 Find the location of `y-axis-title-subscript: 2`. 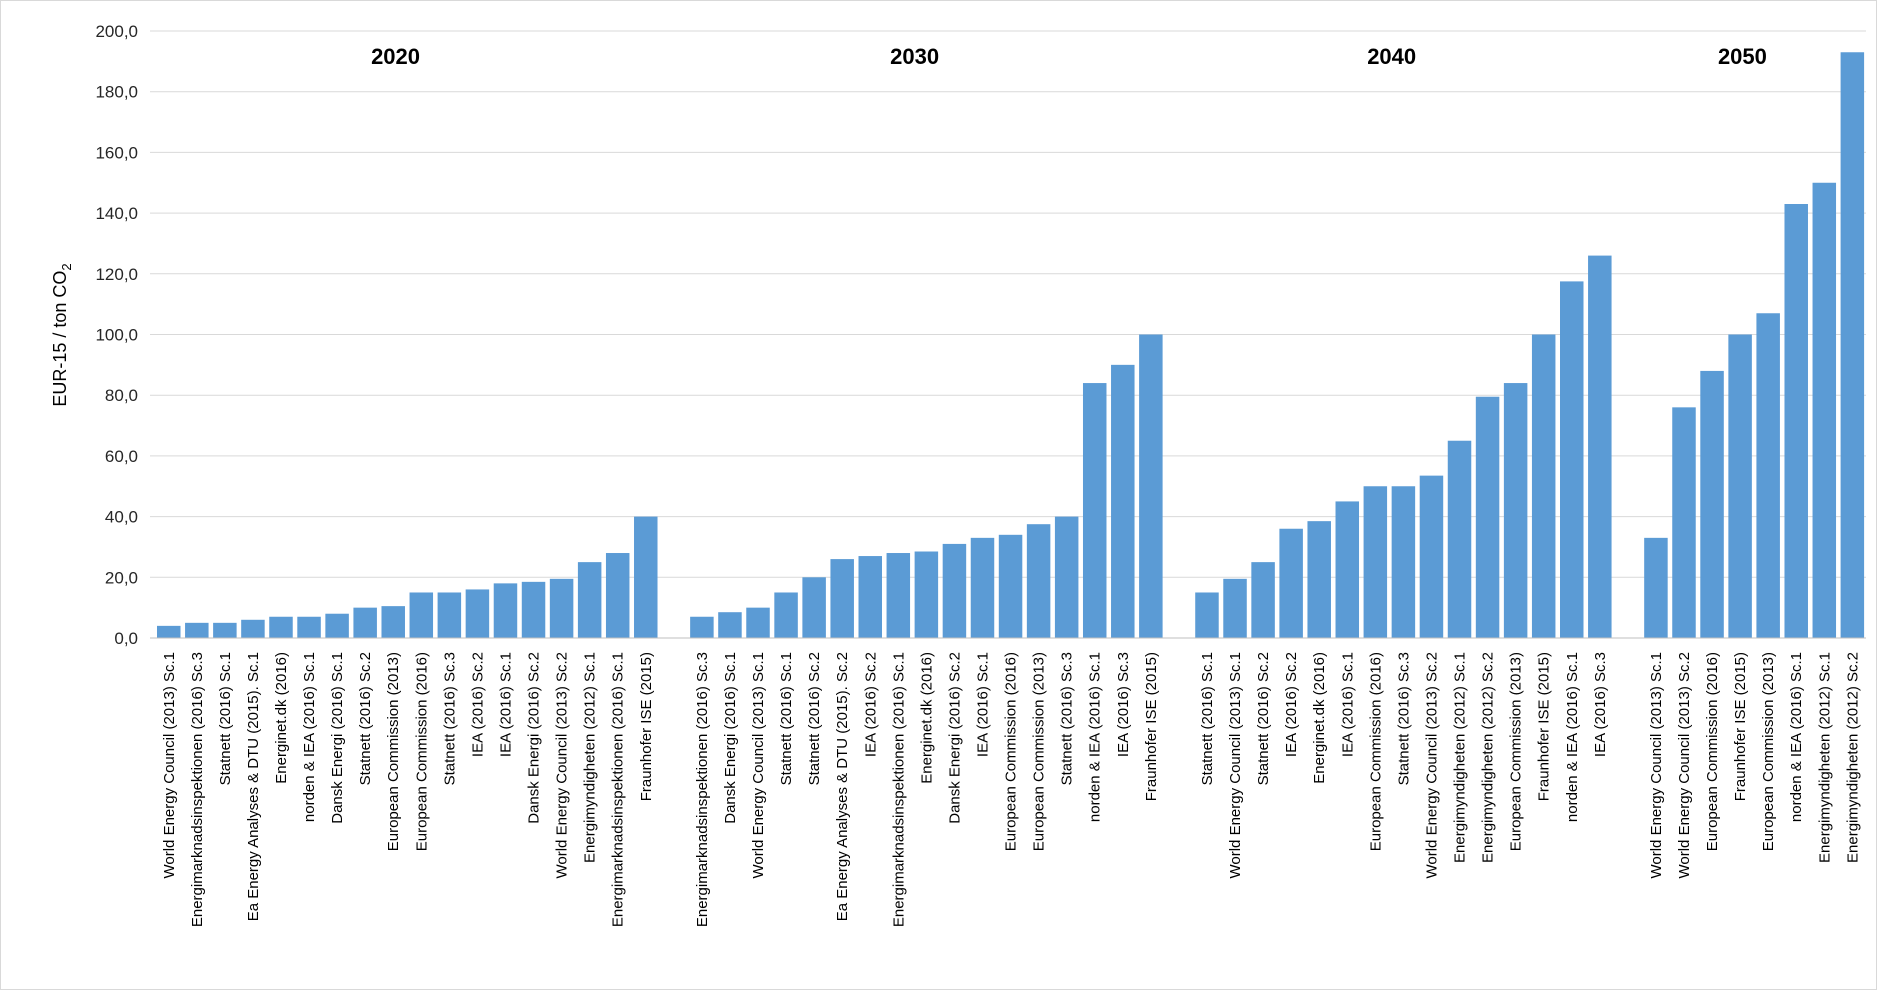

y-axis-title-subscript: 2 is located at coordinates (66, 266).